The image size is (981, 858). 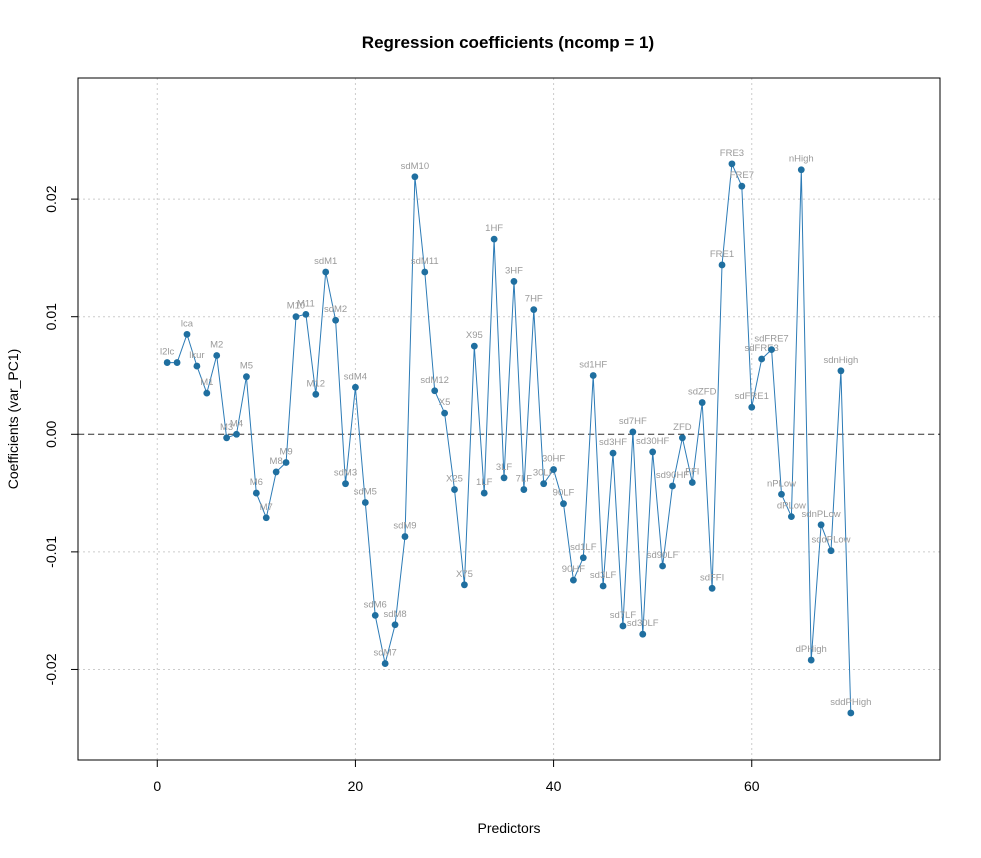 I want to click on point-label-1HF: 1HF, so click(x=494, y=228).